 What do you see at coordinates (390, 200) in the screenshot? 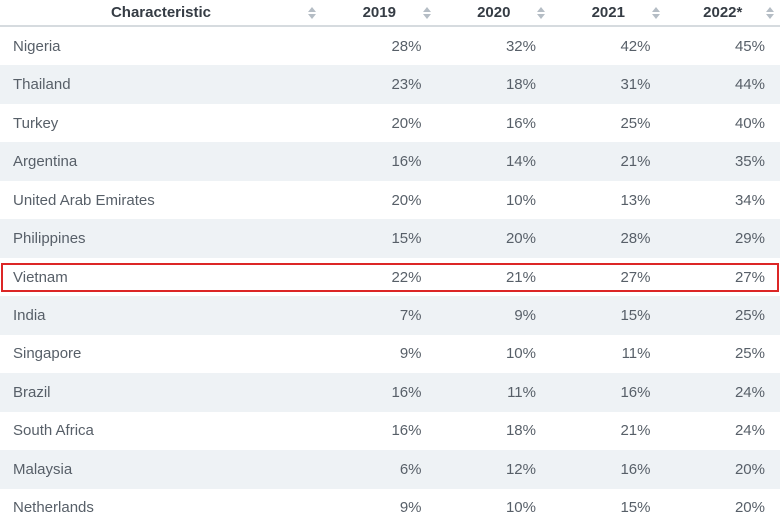
I see `table-row: United Arab Emirates 20% 10% 13% 34%` at bounding box center [390, 200].